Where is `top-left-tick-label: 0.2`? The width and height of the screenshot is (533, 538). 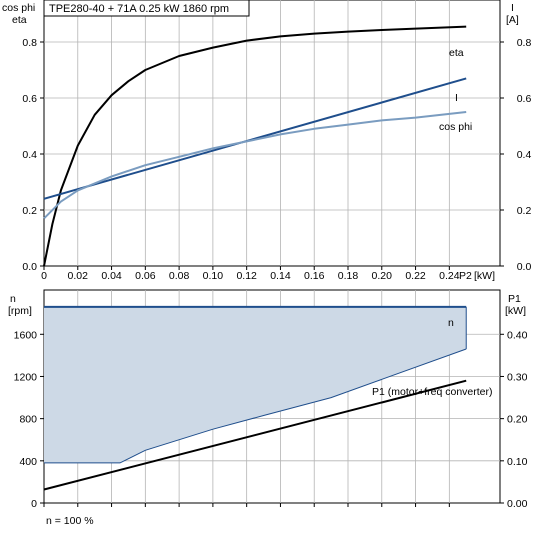 top-left-tick-label: 0.2 is located at coordinates (29, 211).